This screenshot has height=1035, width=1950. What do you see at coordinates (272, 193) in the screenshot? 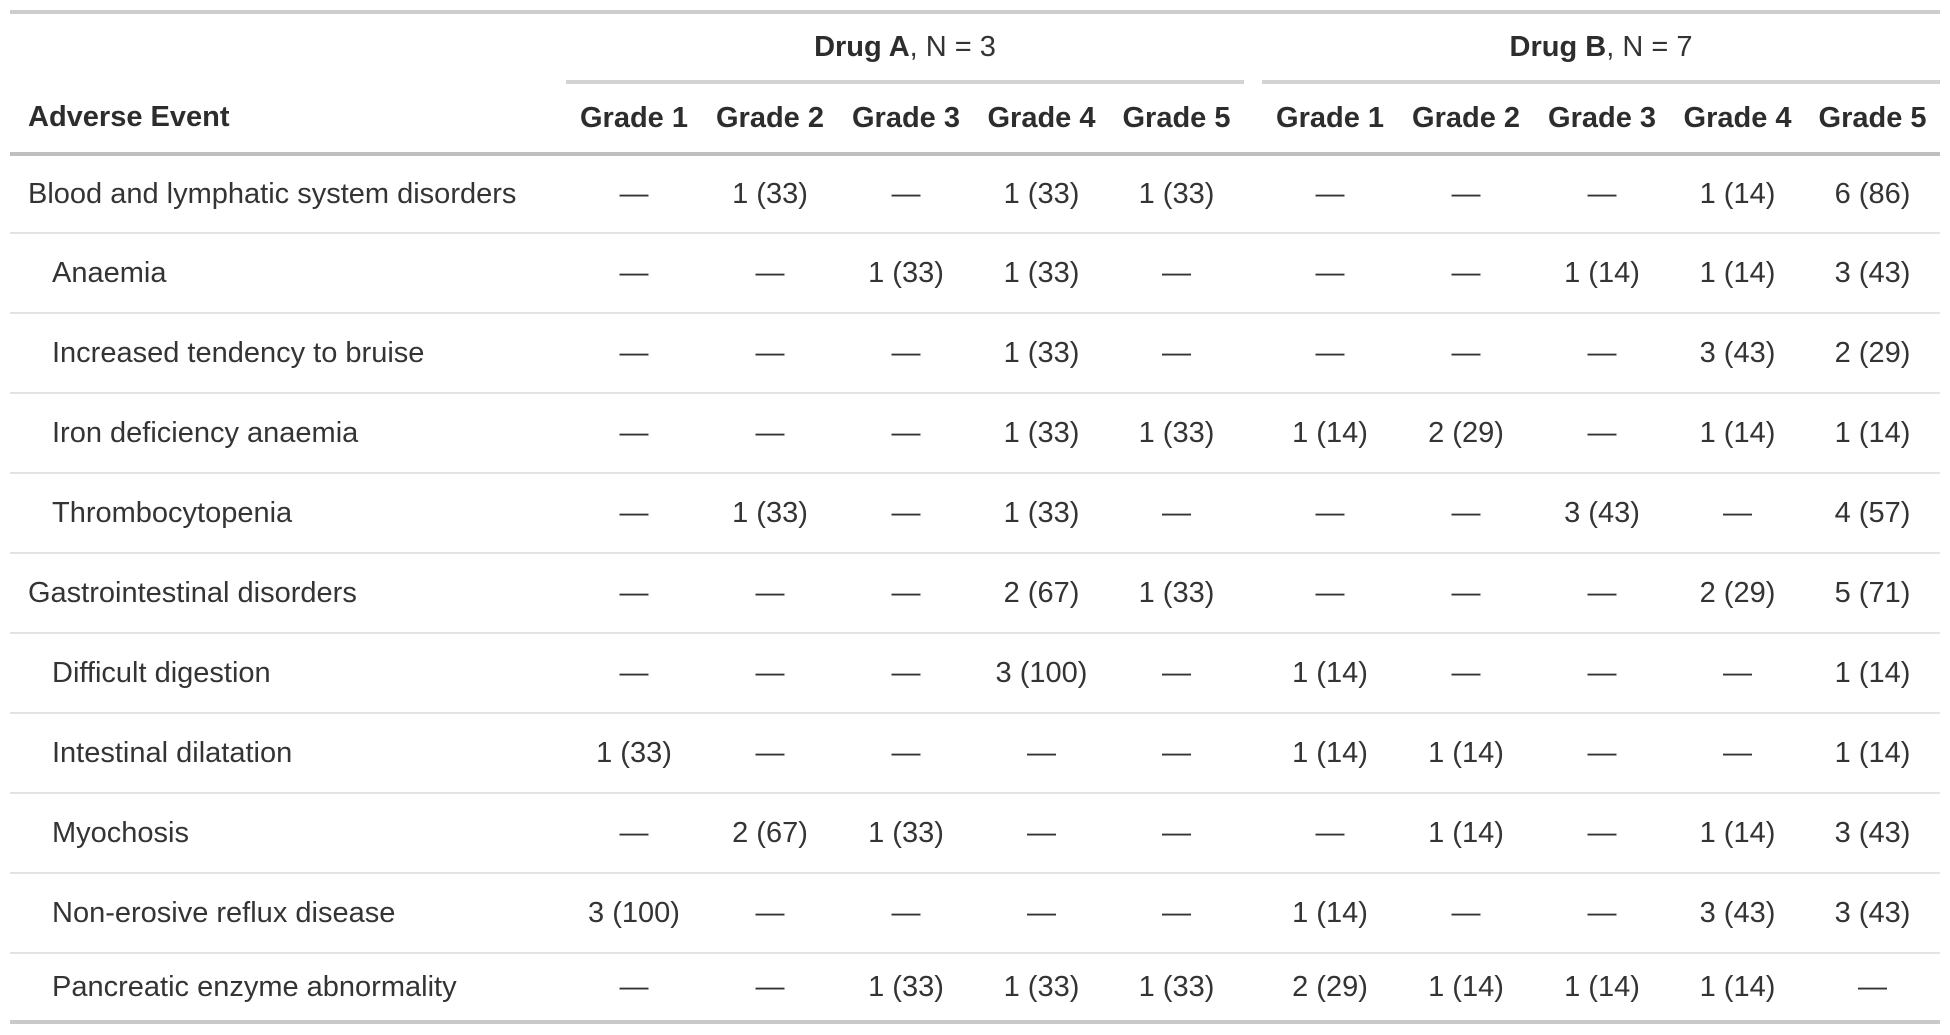
I see `adverse-event-label: Blood and lymphatic system disorders` at bounding box center [272, 193].